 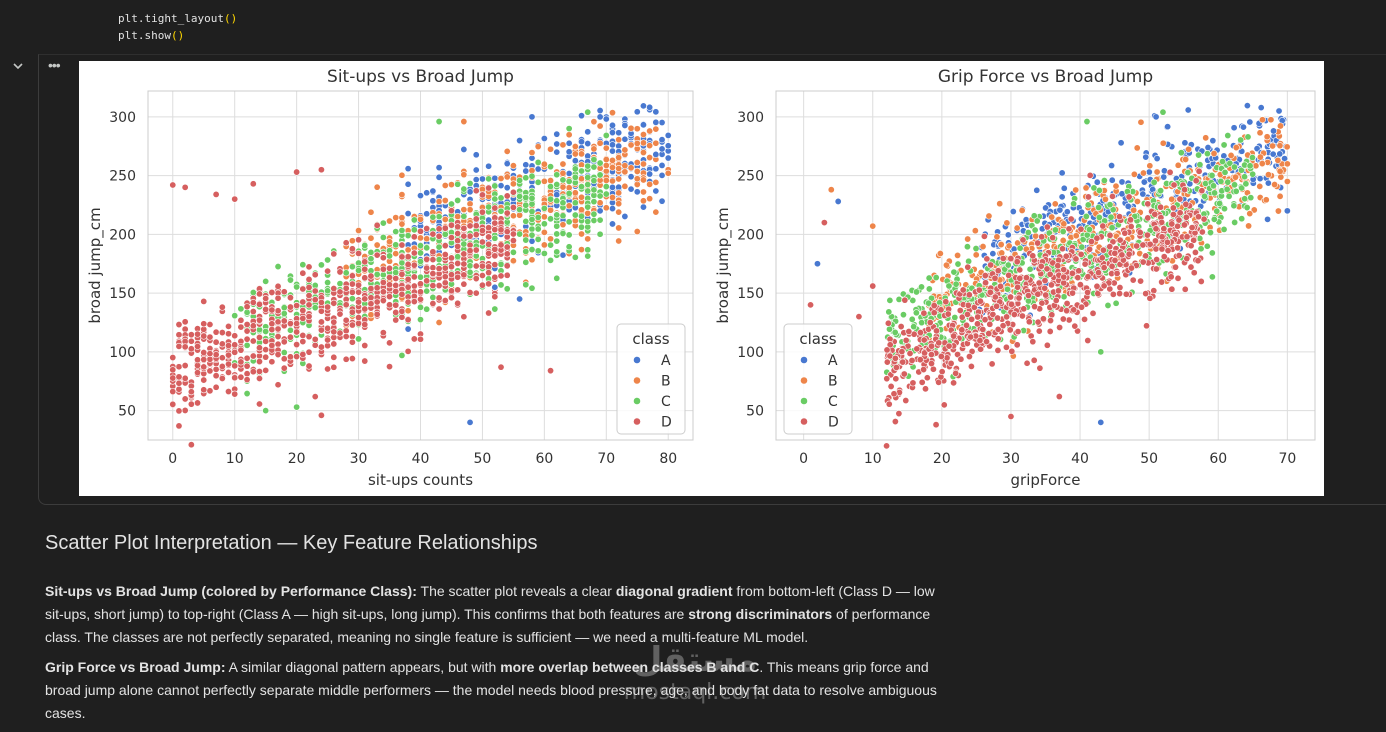 What do you see at coordinates (54, 65) in the screenshot?
I see `more-horiz-icon: •••` at bounding box center [54, 65].